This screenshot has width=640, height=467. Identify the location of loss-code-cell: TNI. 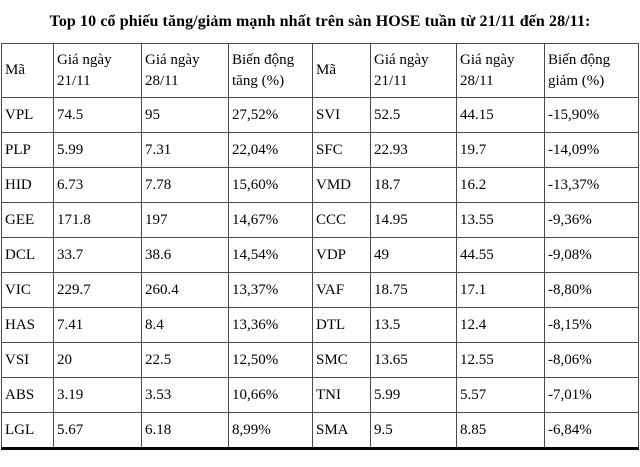
(341, 395).